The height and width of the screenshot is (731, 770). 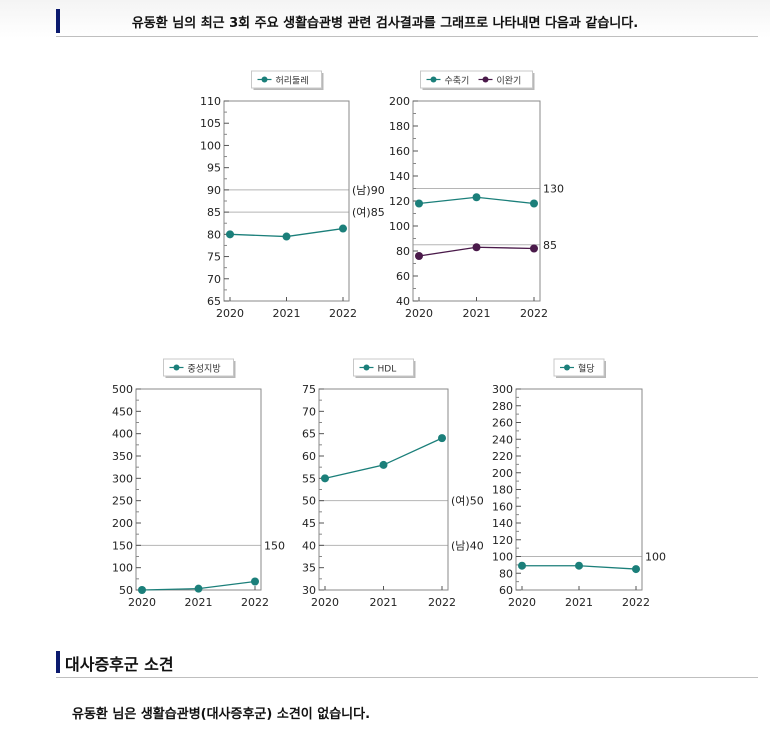 What do you see at coordinates (292, 81) in the screenshot?
I see `legend-label: 허리둘레` at bounding box center [292, 81].